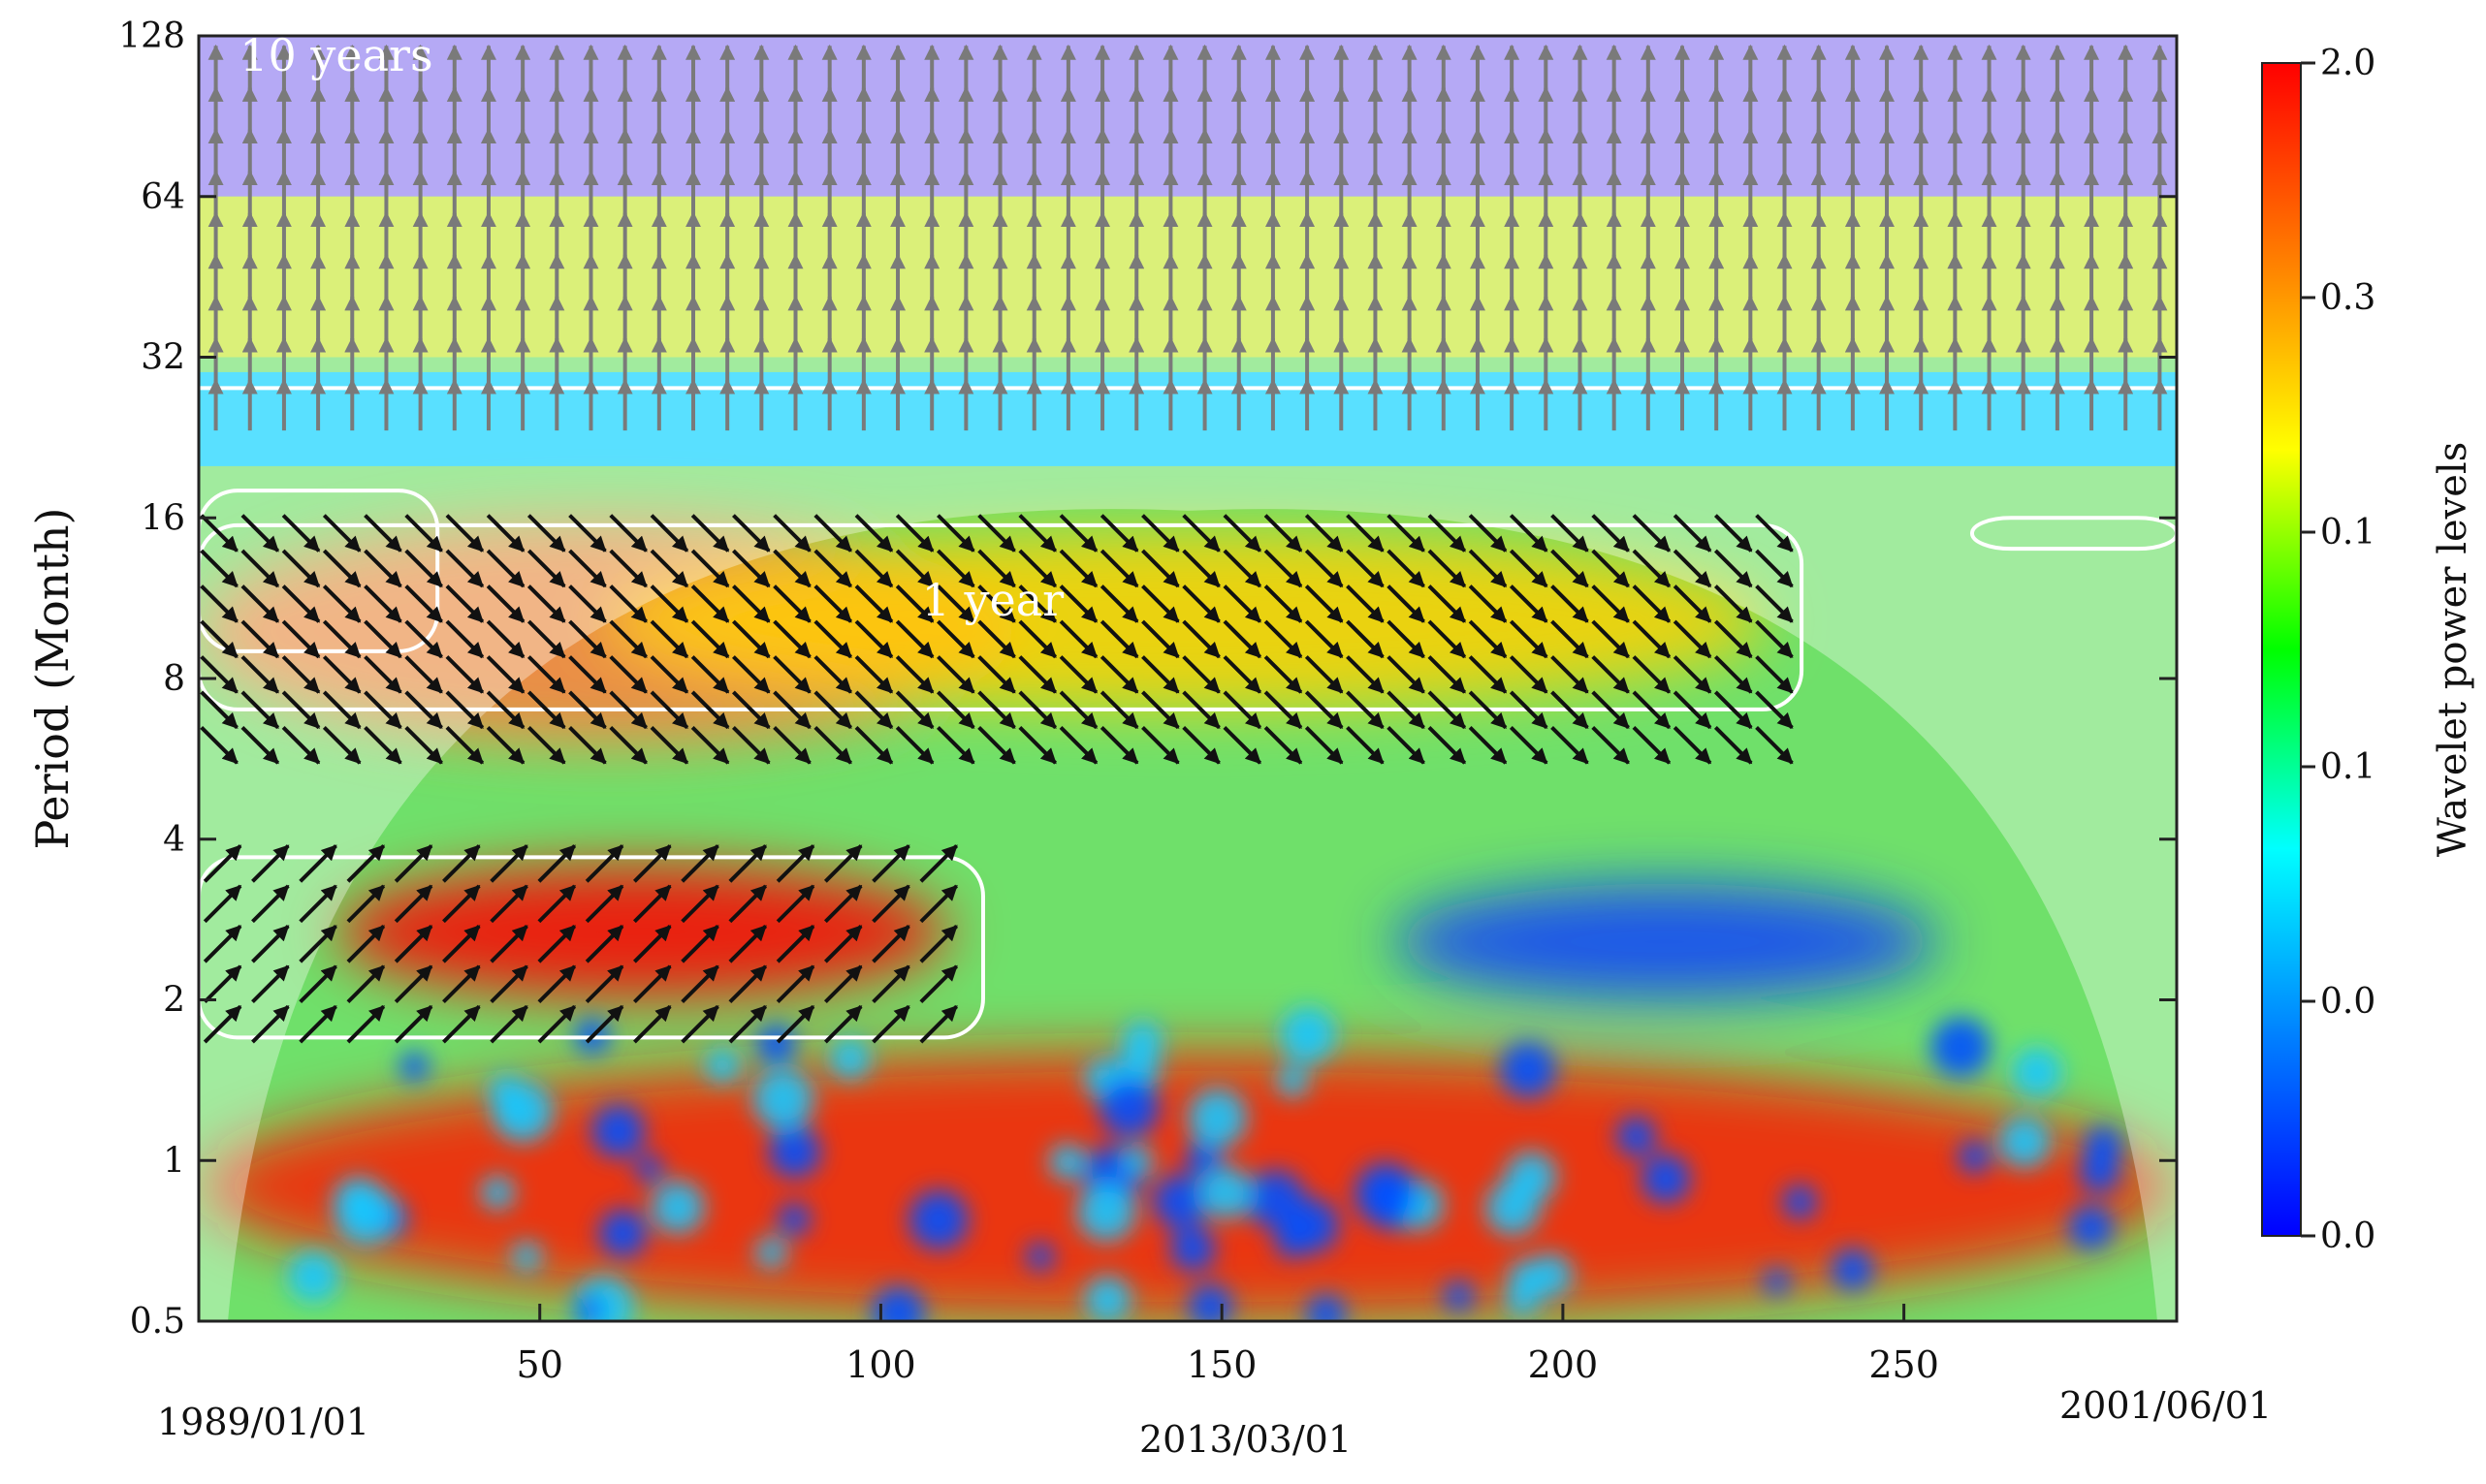  What do you see at coordinates (2348, 1002) in the screenshot?
I see `colorbar-tick-label: 0.0` at bounding box center [2348, 1002].